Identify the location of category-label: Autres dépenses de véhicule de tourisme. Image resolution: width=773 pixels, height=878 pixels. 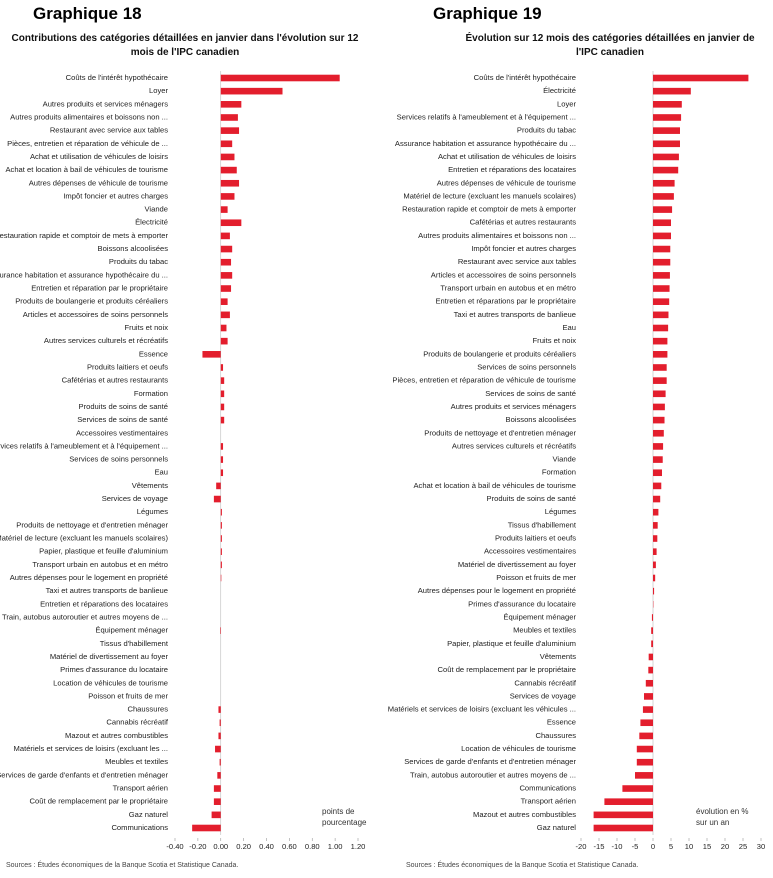
(506, 182).